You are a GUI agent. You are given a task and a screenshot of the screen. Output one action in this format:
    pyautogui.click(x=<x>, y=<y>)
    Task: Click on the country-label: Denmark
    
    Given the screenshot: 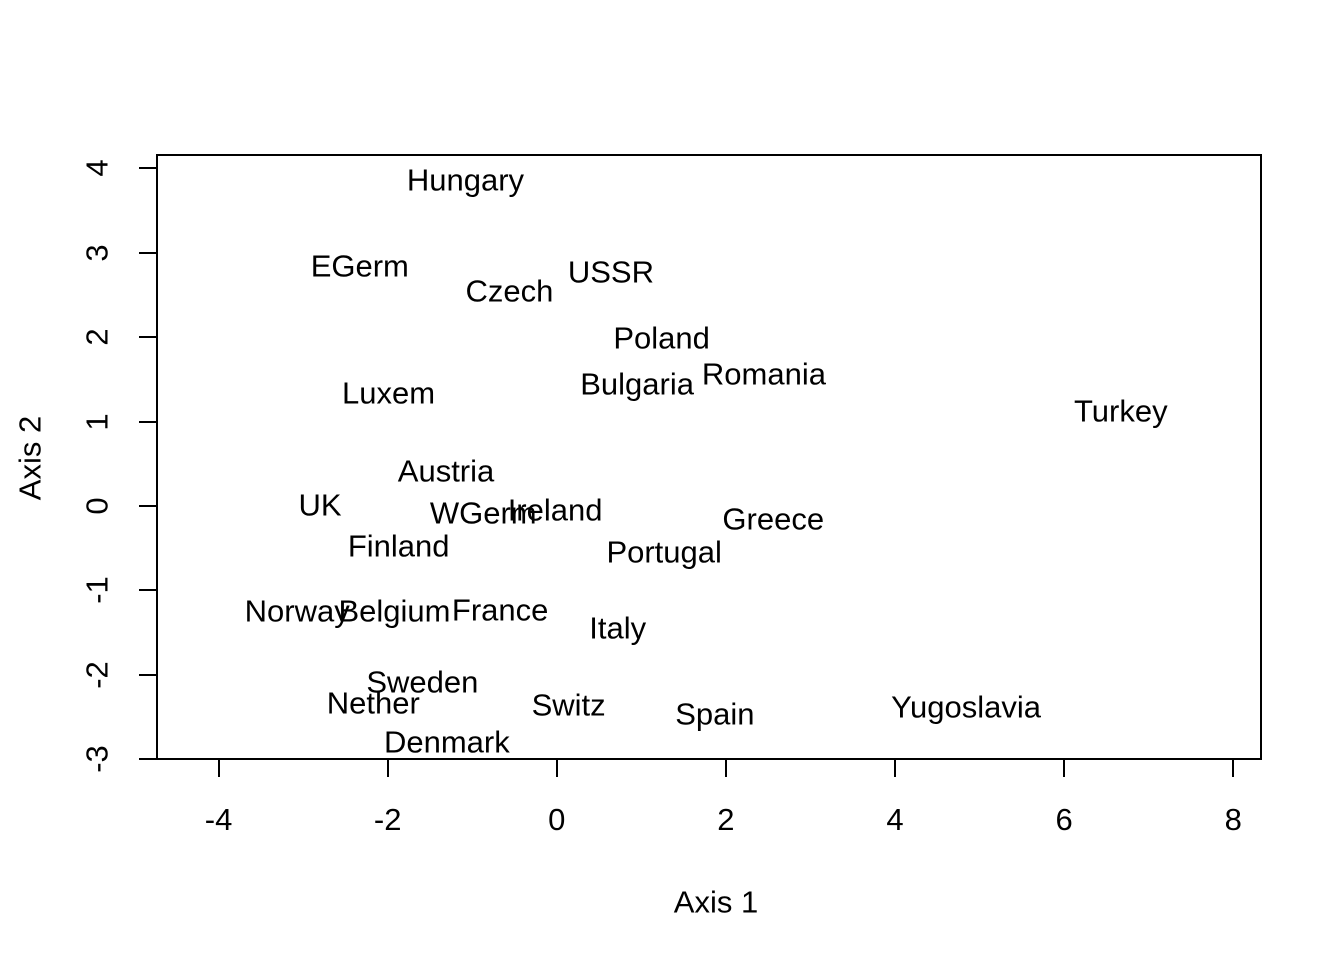 What is the action you would take?
    pyautogui.click(x=446, y=742)
    